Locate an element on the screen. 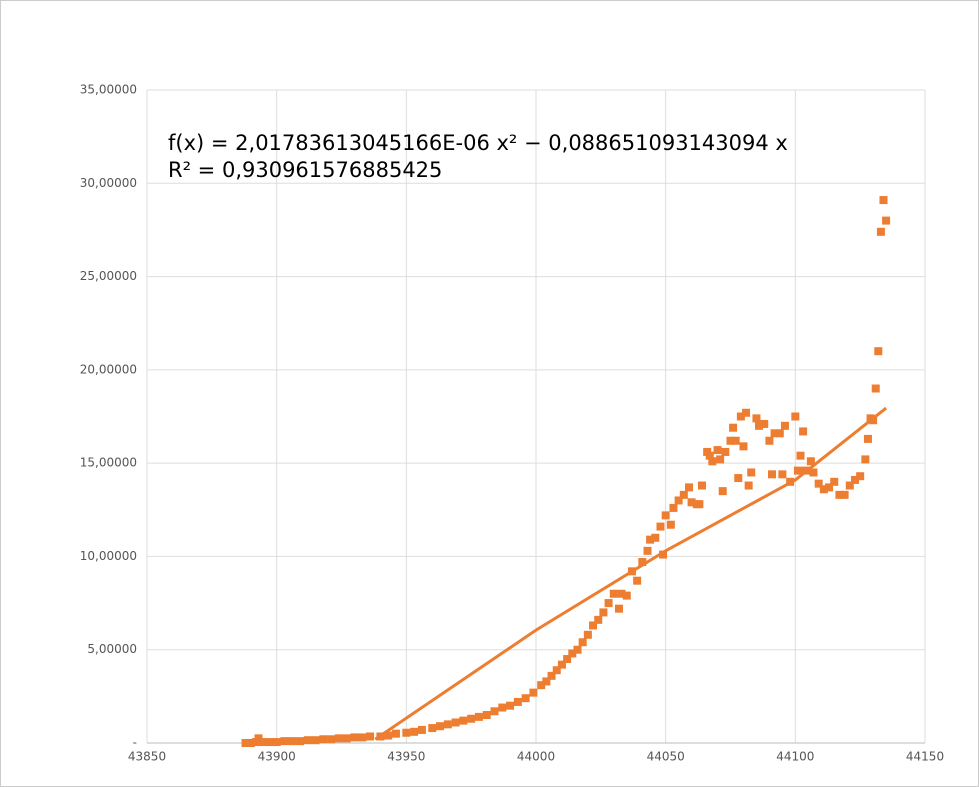 This screenshot has width=979, height=787. y-tick-label: - is located at coordinates (135, 743).